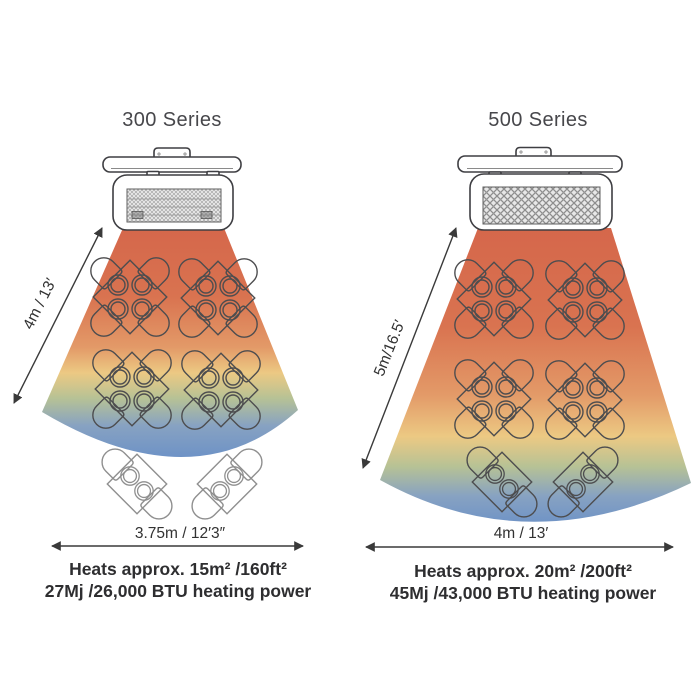 The image size is (700, 700). I want to click on beam-length-label-500: 5m/16.5′, so click(390, 348).